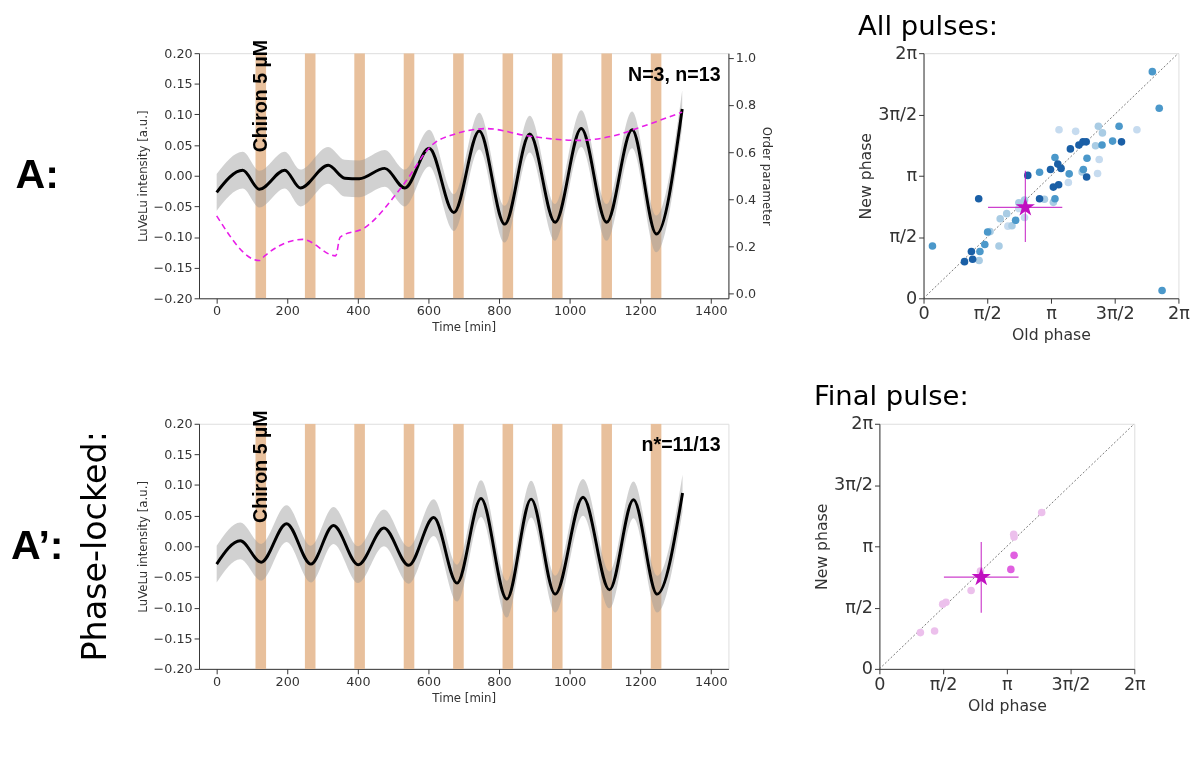 Image resolution: width=1200 pixels, height=779 pixels. What do you see at coordinates (746, 199) in the screenshot?
I see `y2-tick-label: 0.4` at bounding box center [746, 199].